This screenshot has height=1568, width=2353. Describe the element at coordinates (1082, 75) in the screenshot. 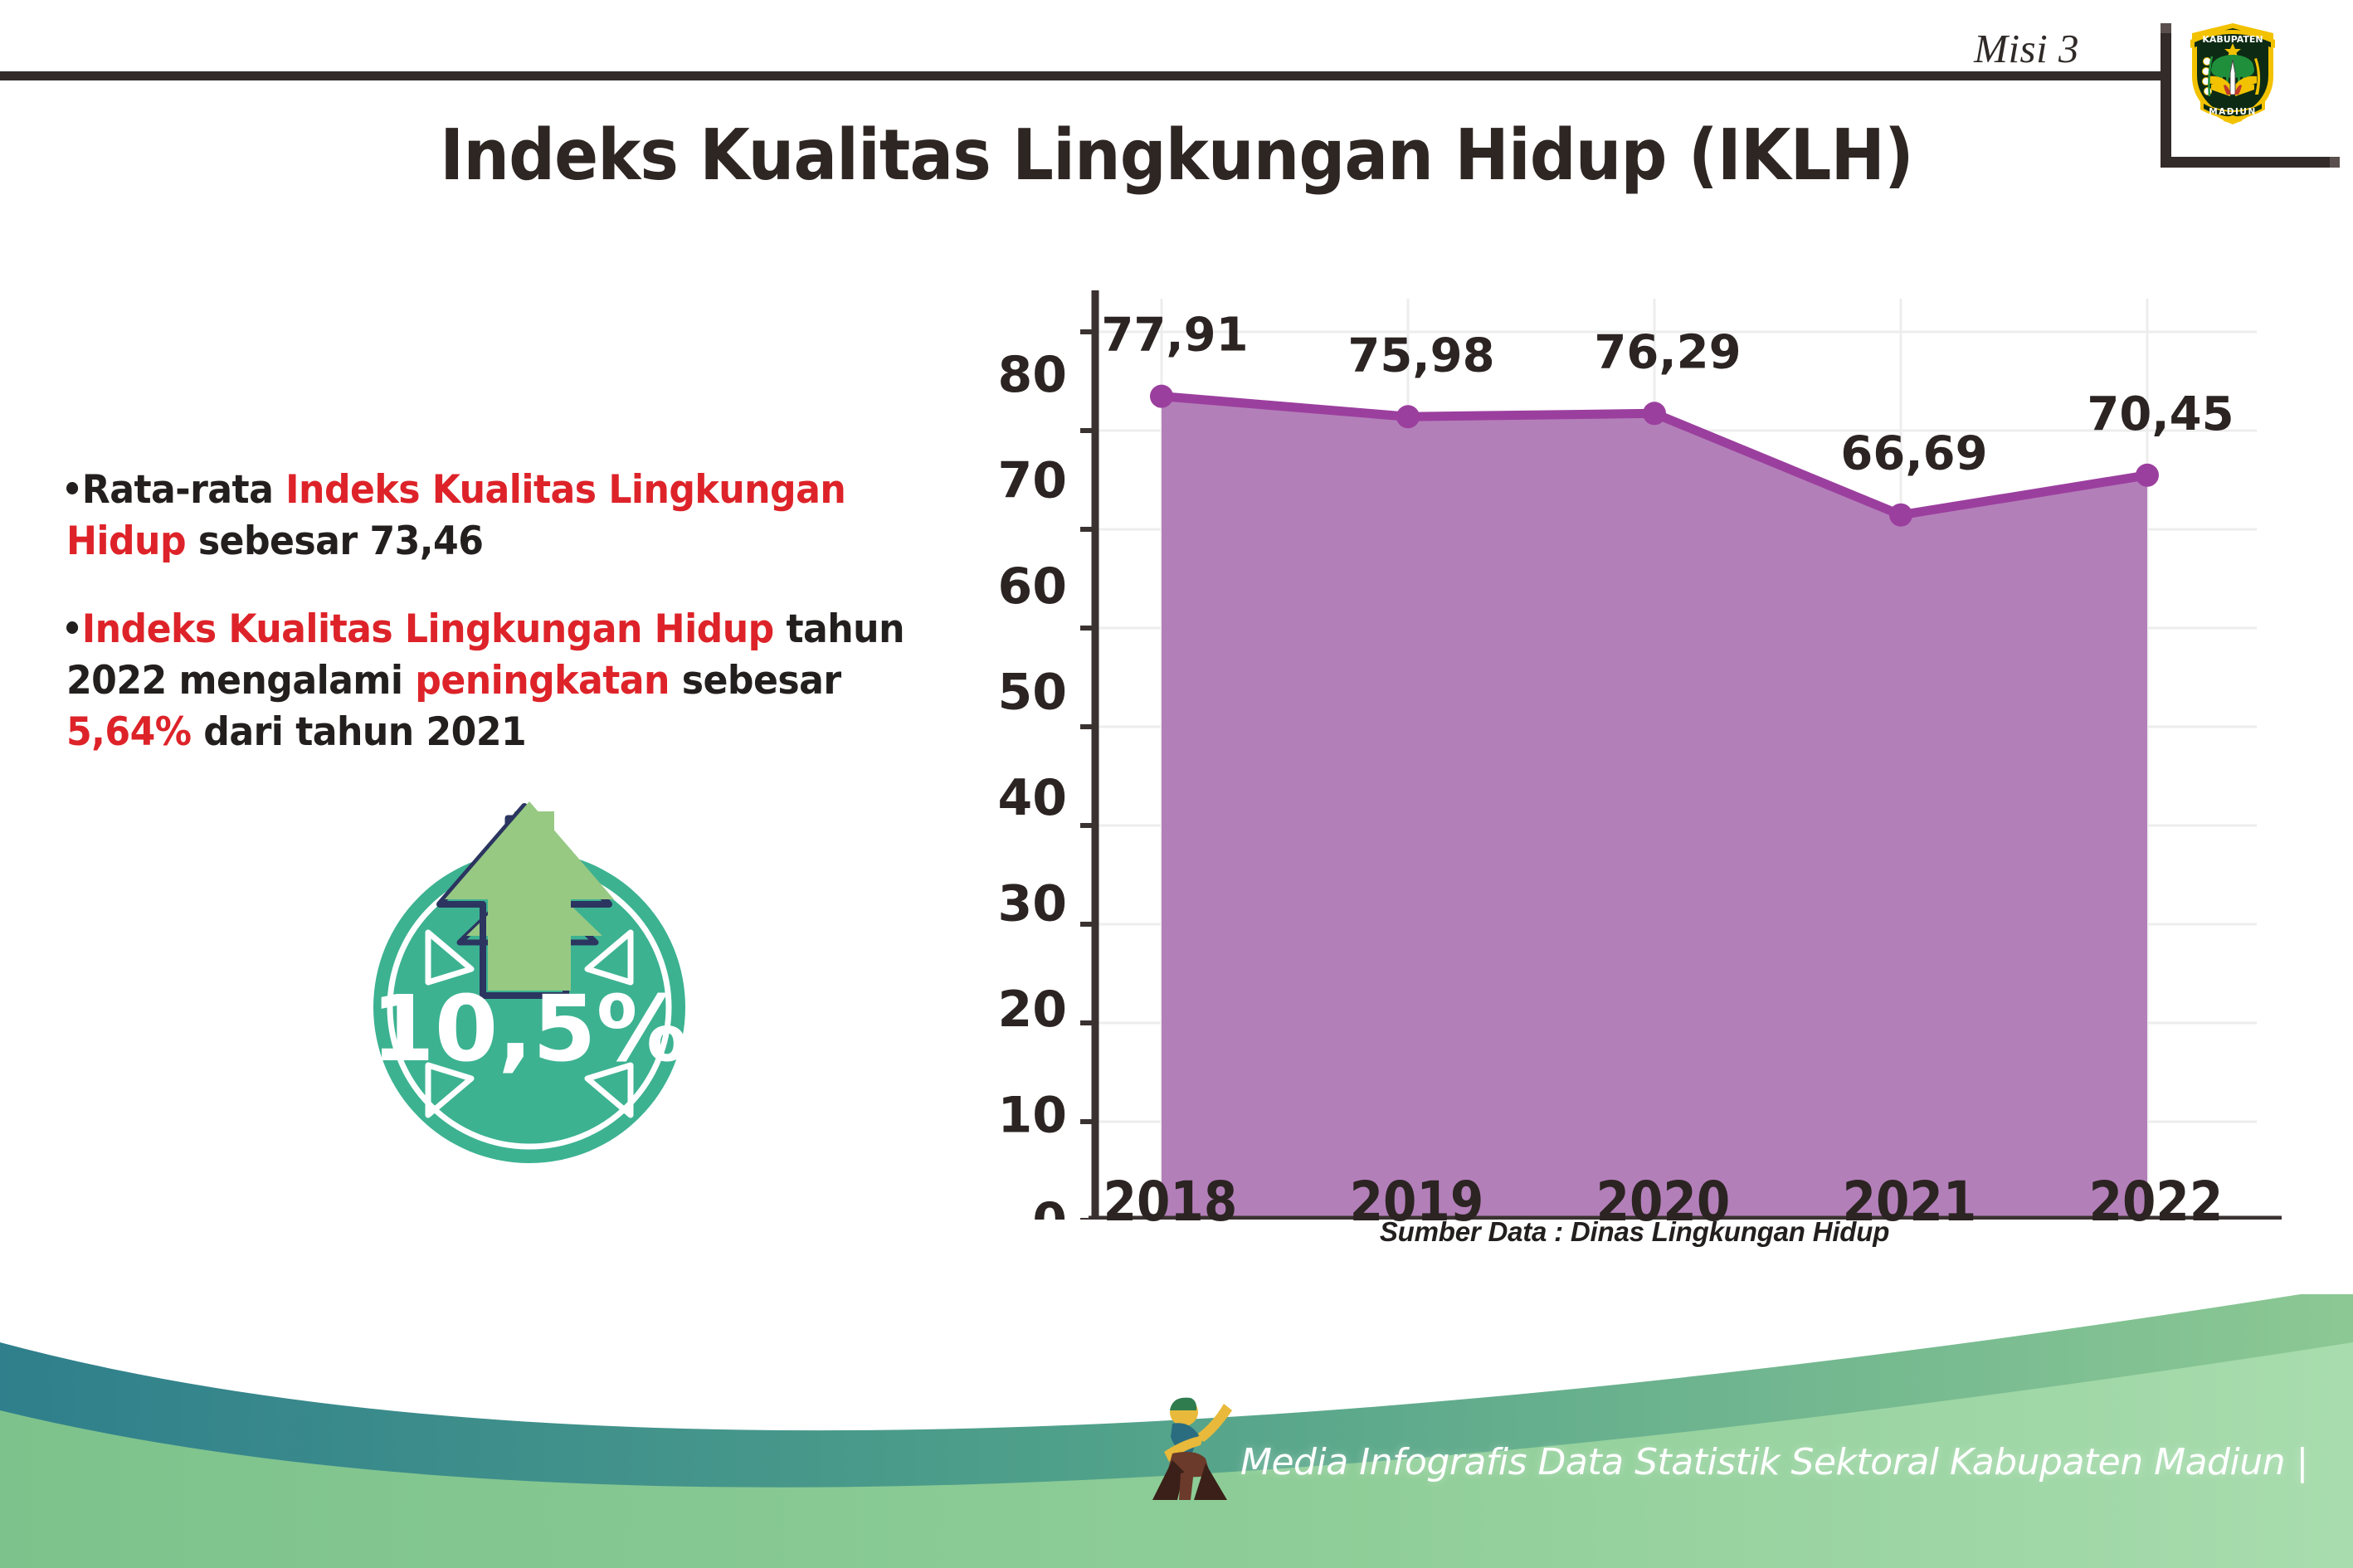

I see `header-rule` at that location.